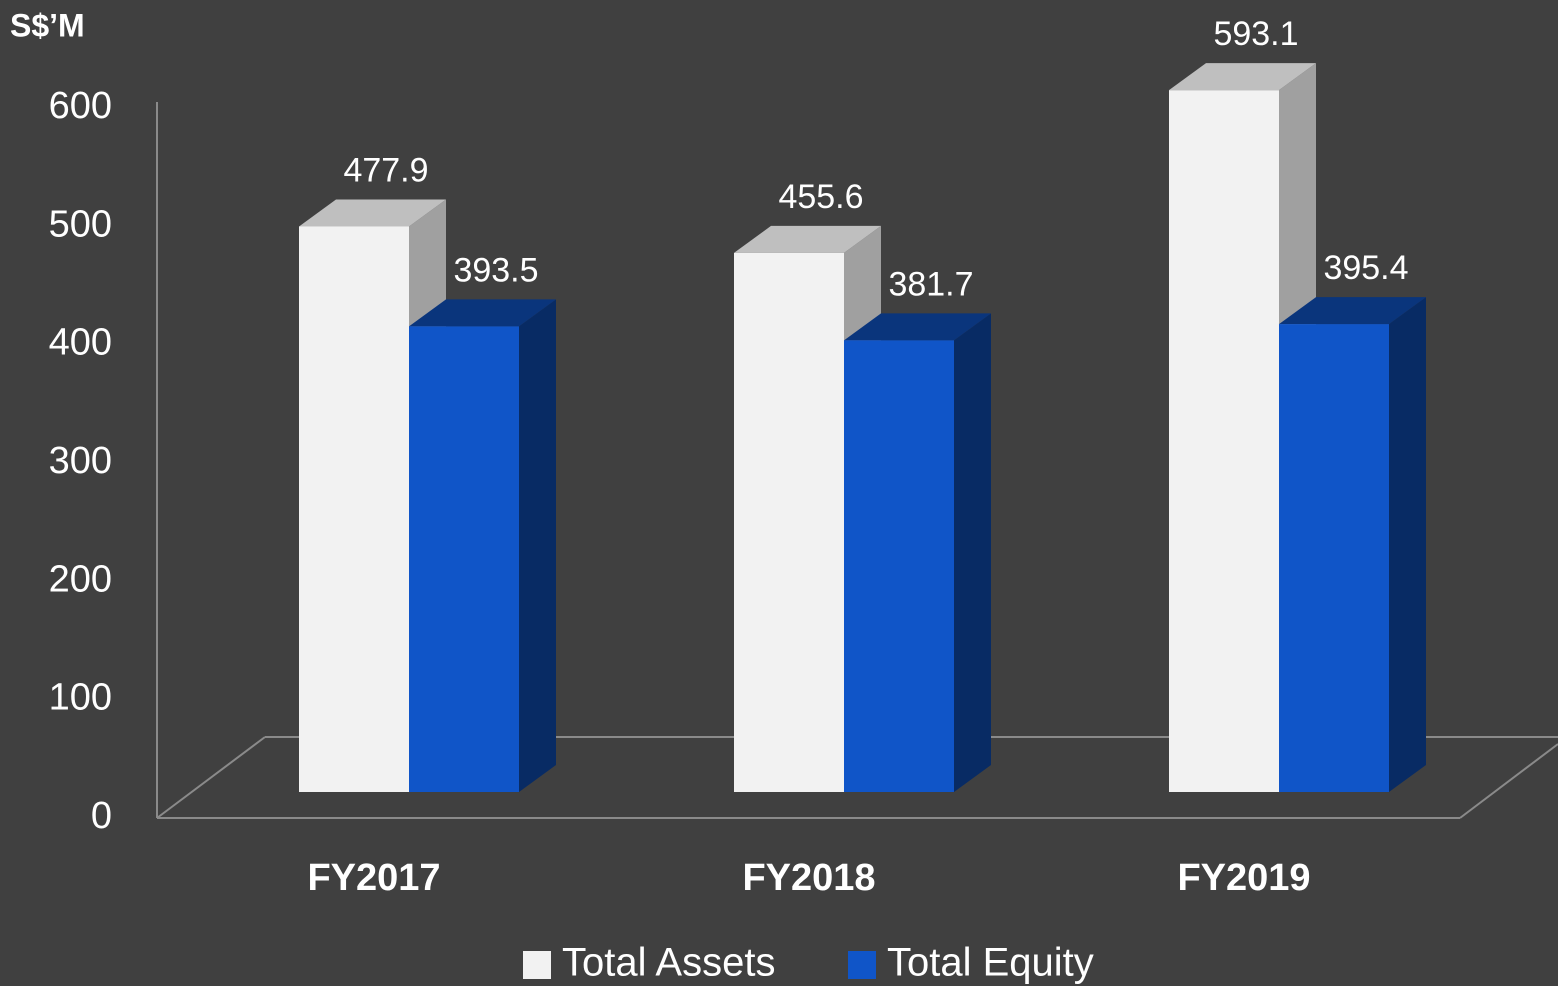 This screenshot has width=1558, height=986. Describe the element at coordinates (80, 698) in the screenshot. I see `y-tick-label: 100` at that location.